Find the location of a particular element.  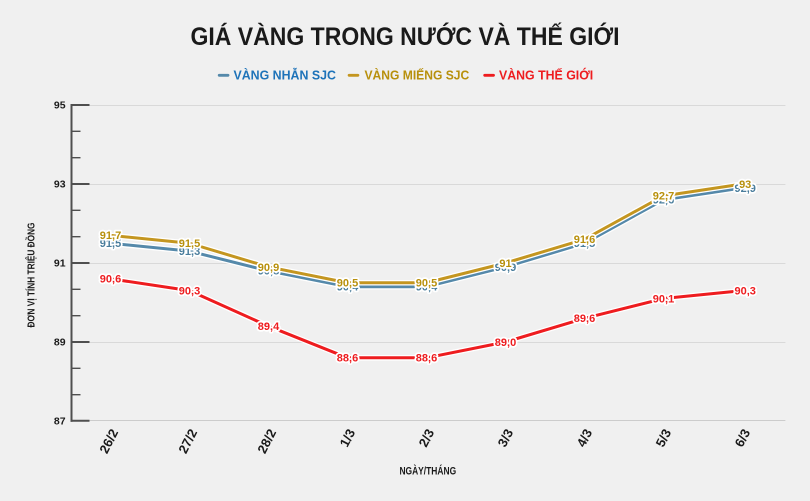

svg-text: 1/3 is located at coordinates (348, 437).